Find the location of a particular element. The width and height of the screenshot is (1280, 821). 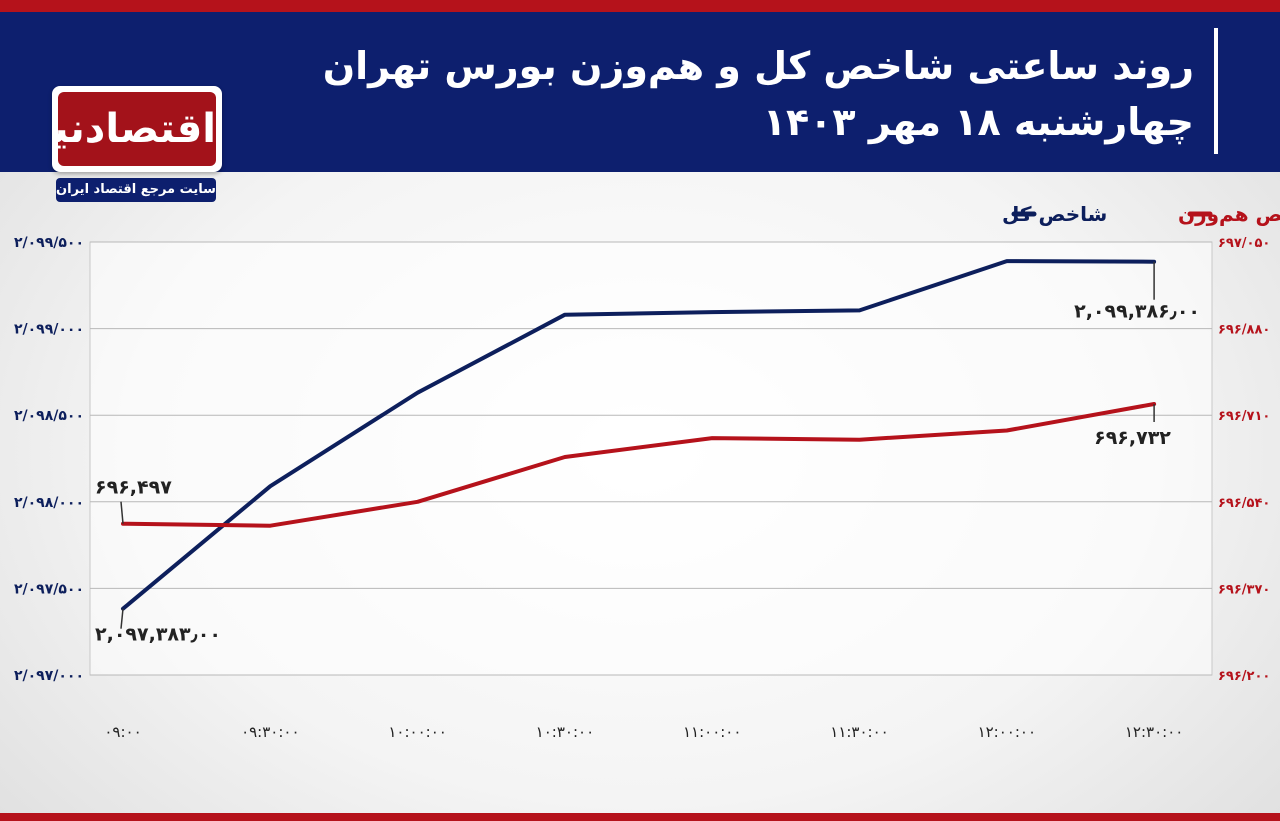

data-label: ۶۹۶,۷۳۲ is located at coordinates (1132, 438).